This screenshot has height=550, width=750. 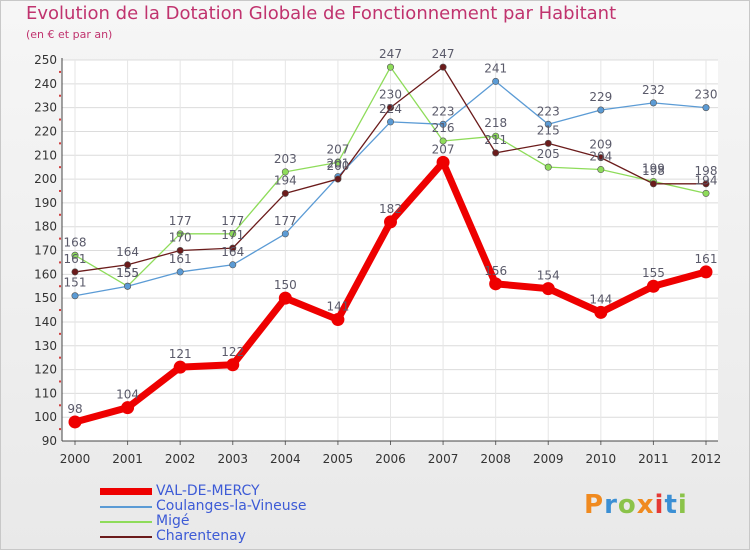 What do you see at coordinates (45, 298) in the screenshot?
I see `y-tick-label: 150` at bounding box center [45, 298].